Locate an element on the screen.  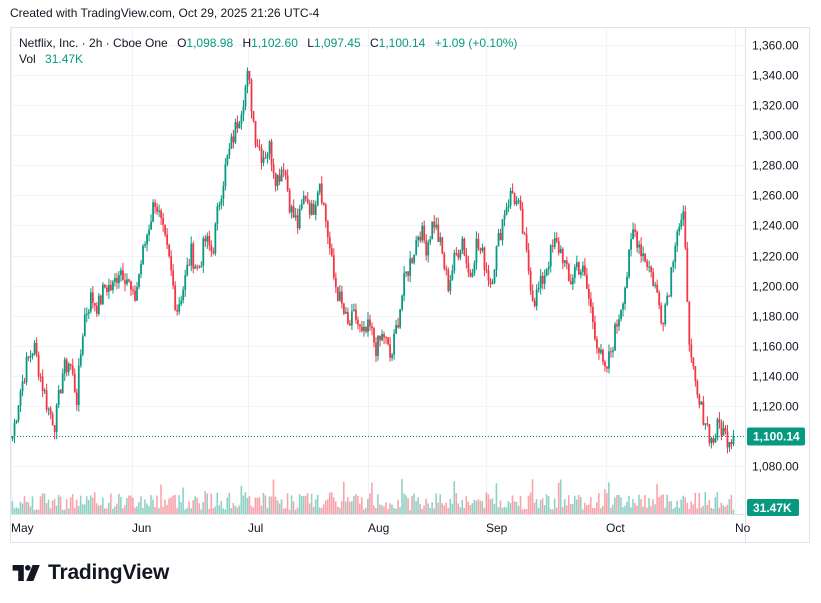
price-tick-label: 1,280.00 is located at coordinates (775, 166).